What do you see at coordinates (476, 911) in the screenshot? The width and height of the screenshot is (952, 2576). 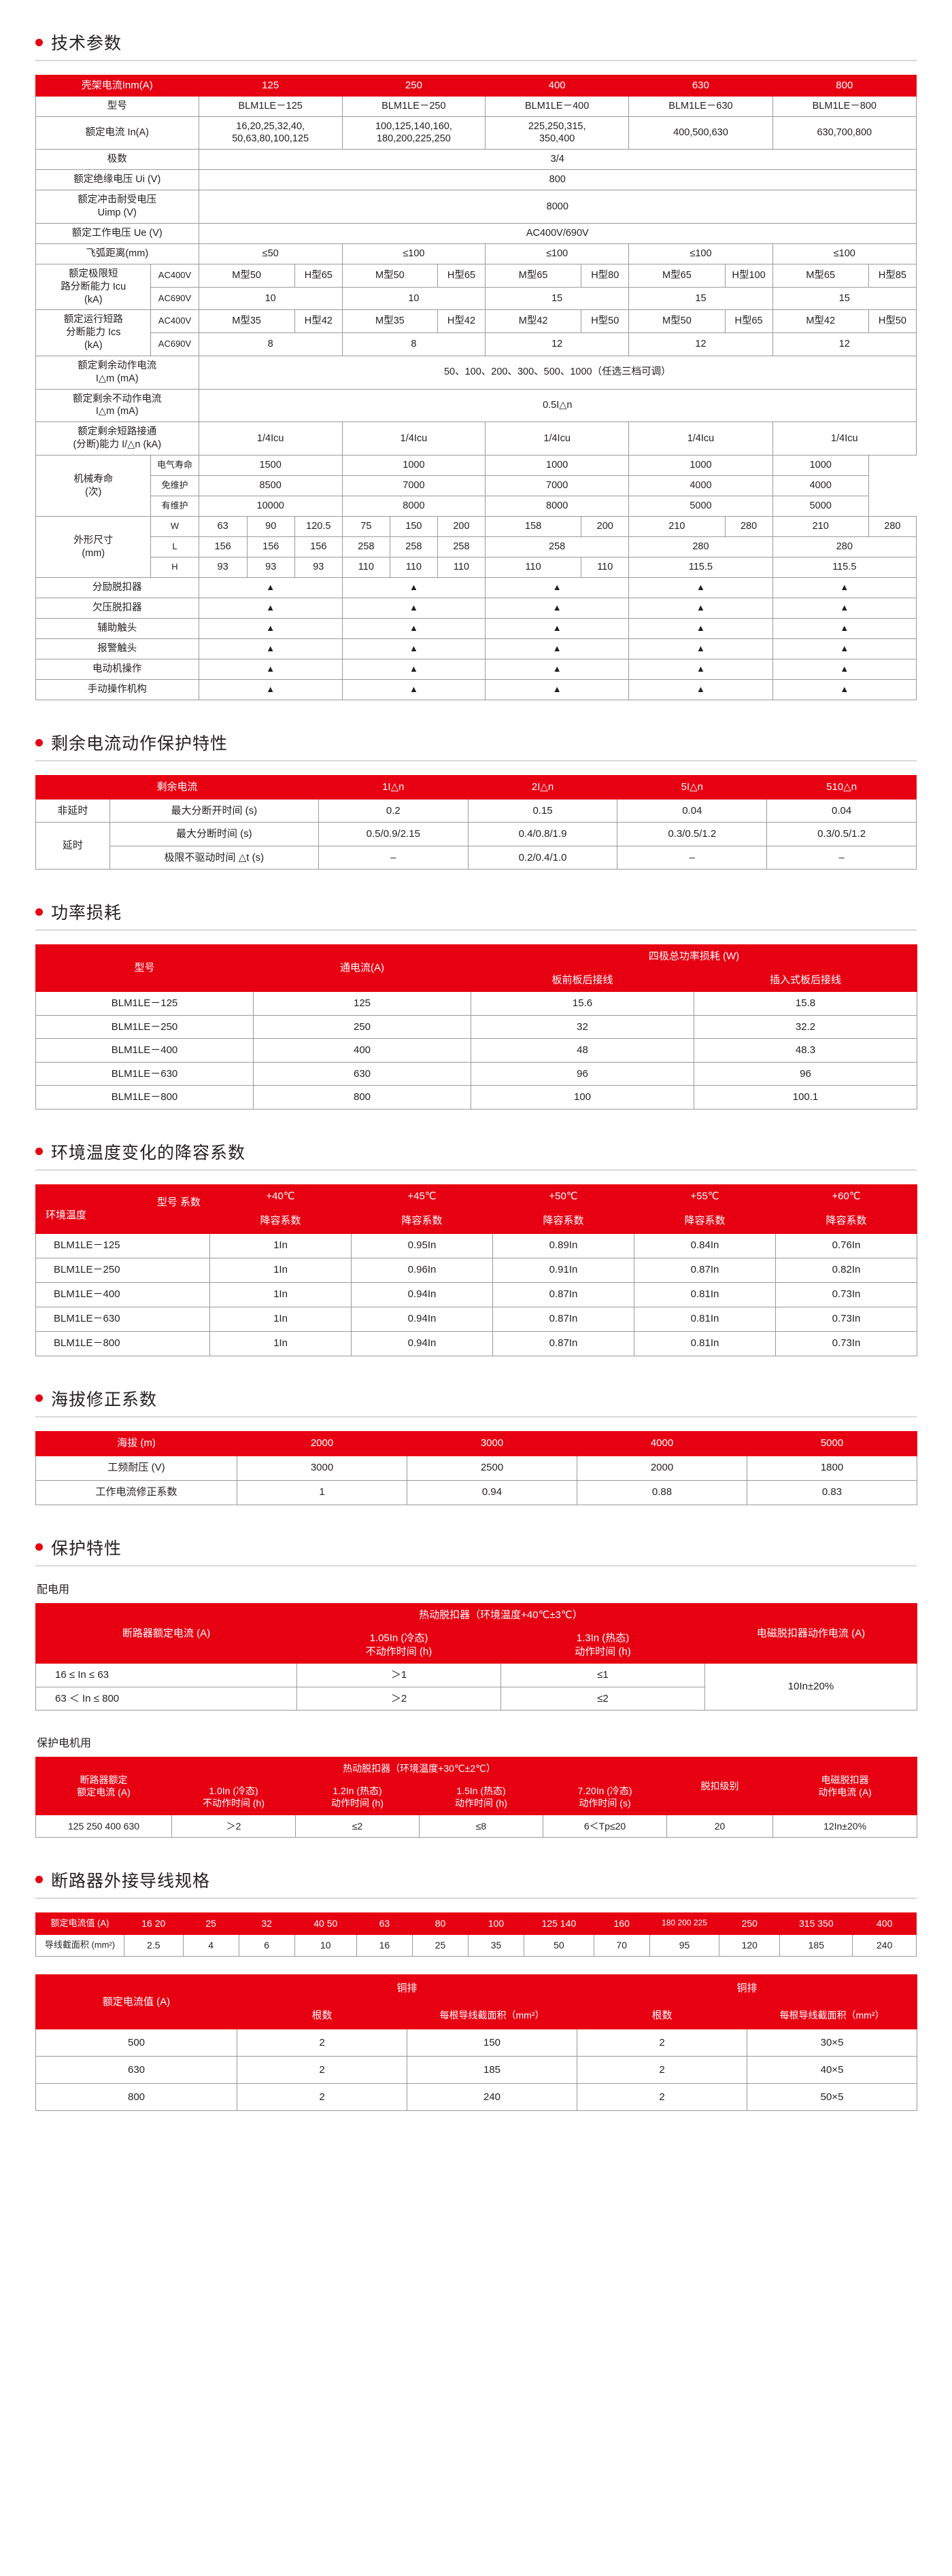 I see `section-heading-loss: 功率损耗` at bounding box center [476, 911].